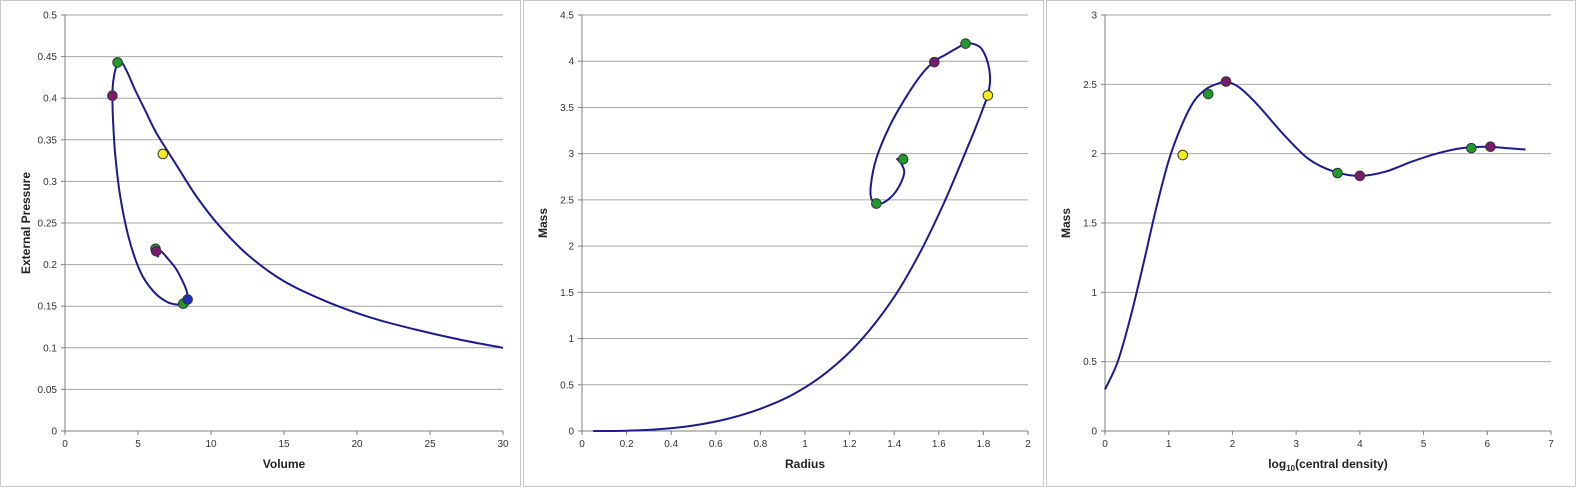 Image resolution: width=1578 pixels, height=493 pixels. Describe the element at coordinates (50, 99) in the screenshot. I see `y-tick-label: 0.4` at that location.